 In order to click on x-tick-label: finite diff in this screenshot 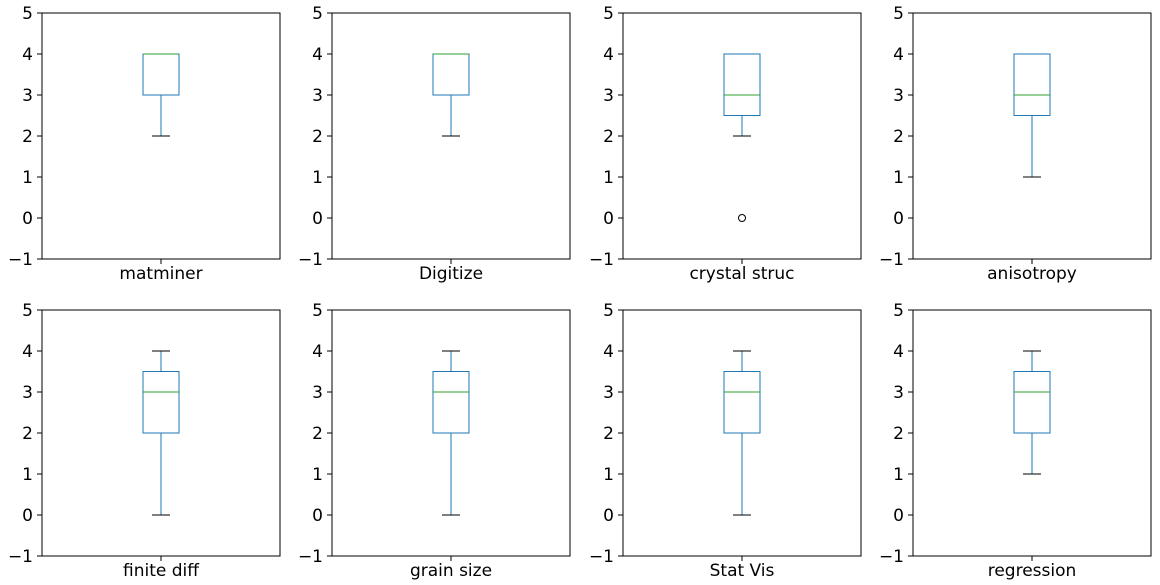, I will do `click(161, 571)`.